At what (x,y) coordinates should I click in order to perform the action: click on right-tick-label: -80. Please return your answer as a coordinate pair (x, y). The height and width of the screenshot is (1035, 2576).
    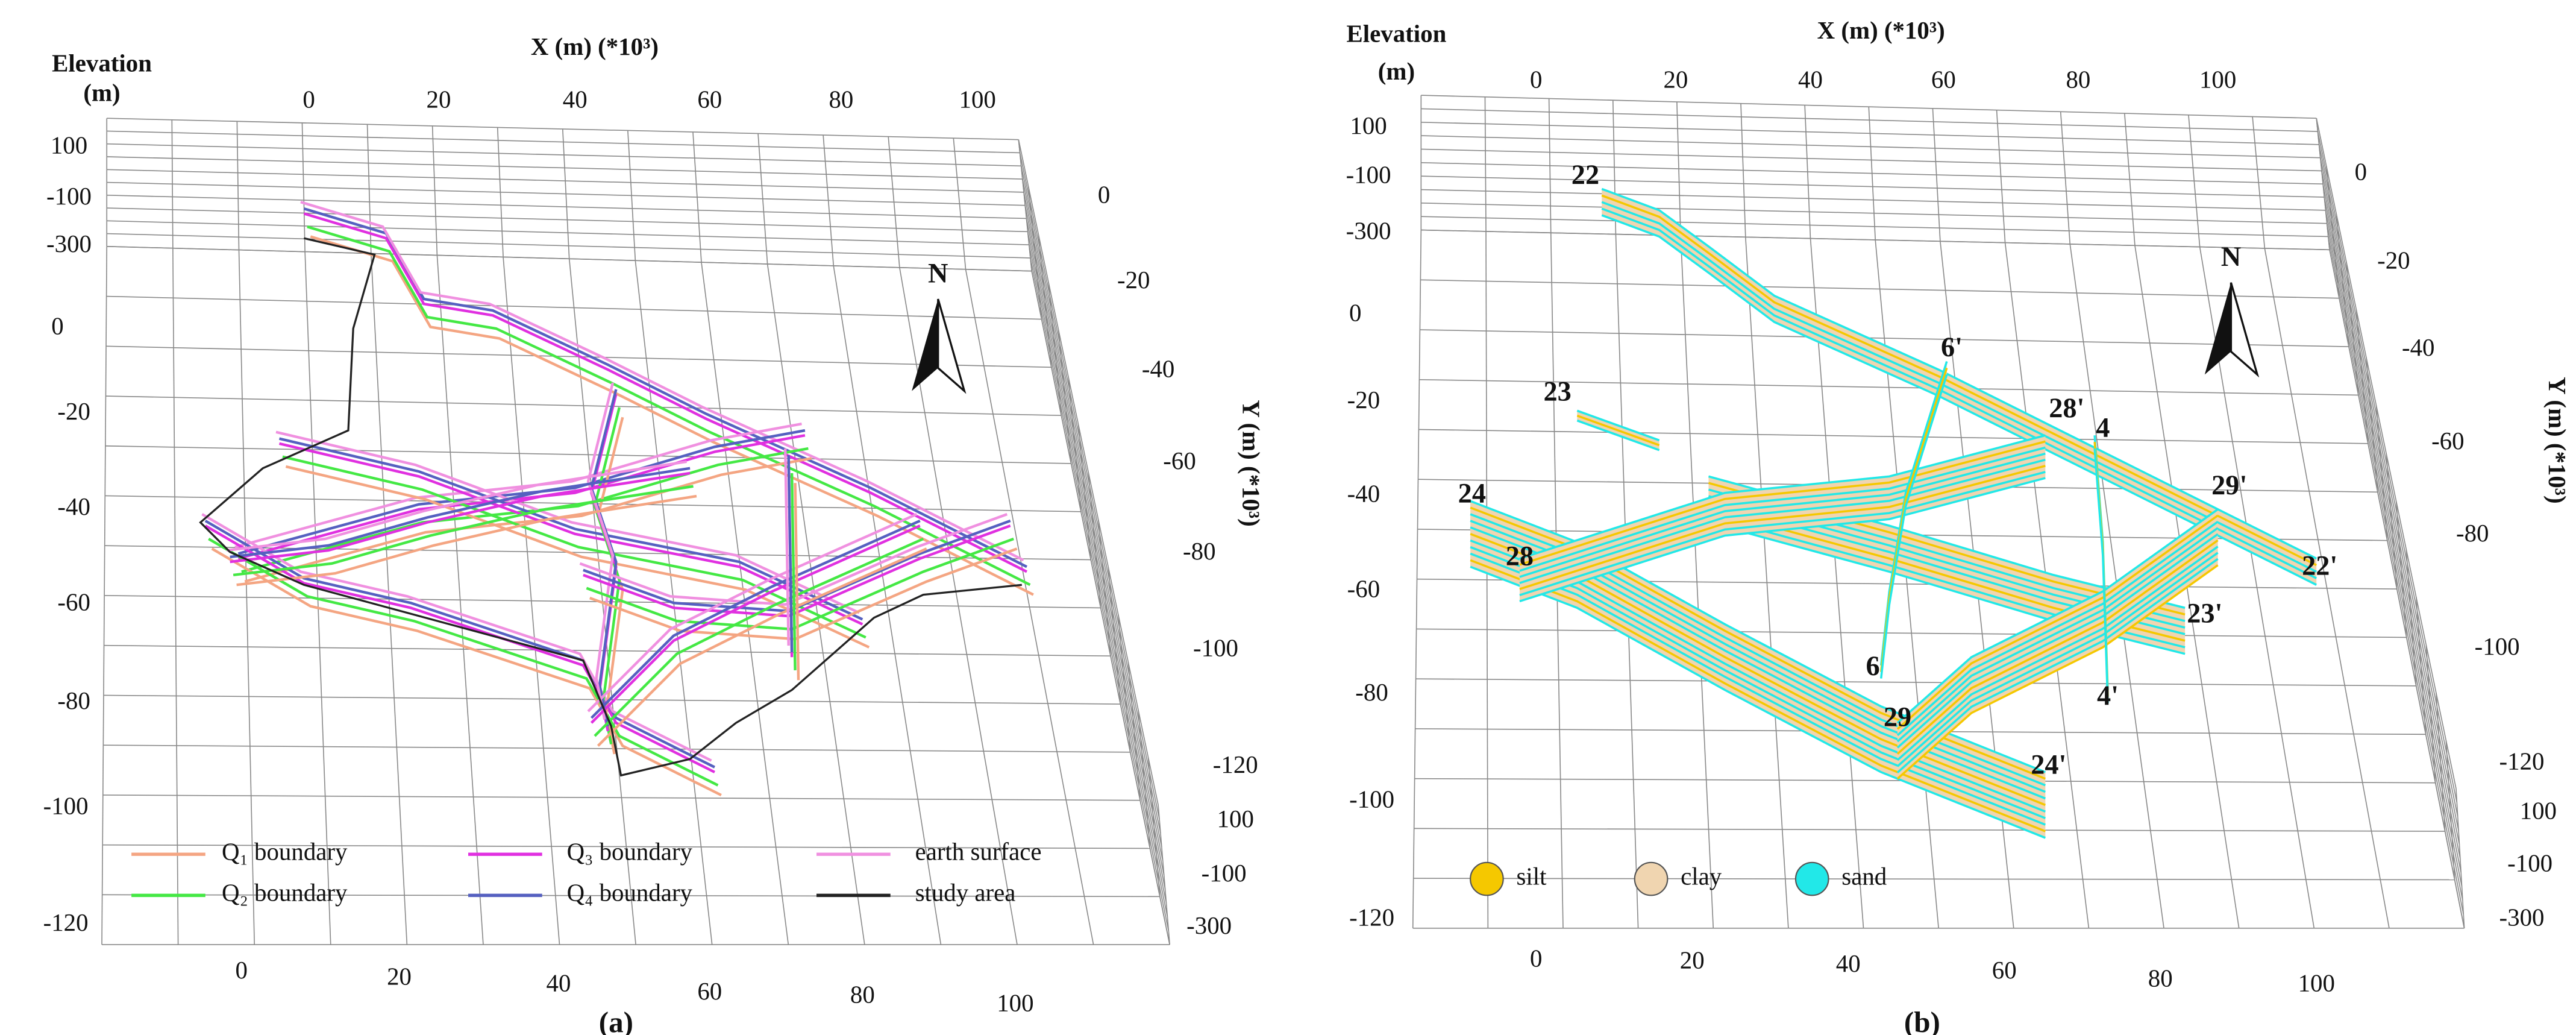
    Looking at the image, I should click on (2472, 533).